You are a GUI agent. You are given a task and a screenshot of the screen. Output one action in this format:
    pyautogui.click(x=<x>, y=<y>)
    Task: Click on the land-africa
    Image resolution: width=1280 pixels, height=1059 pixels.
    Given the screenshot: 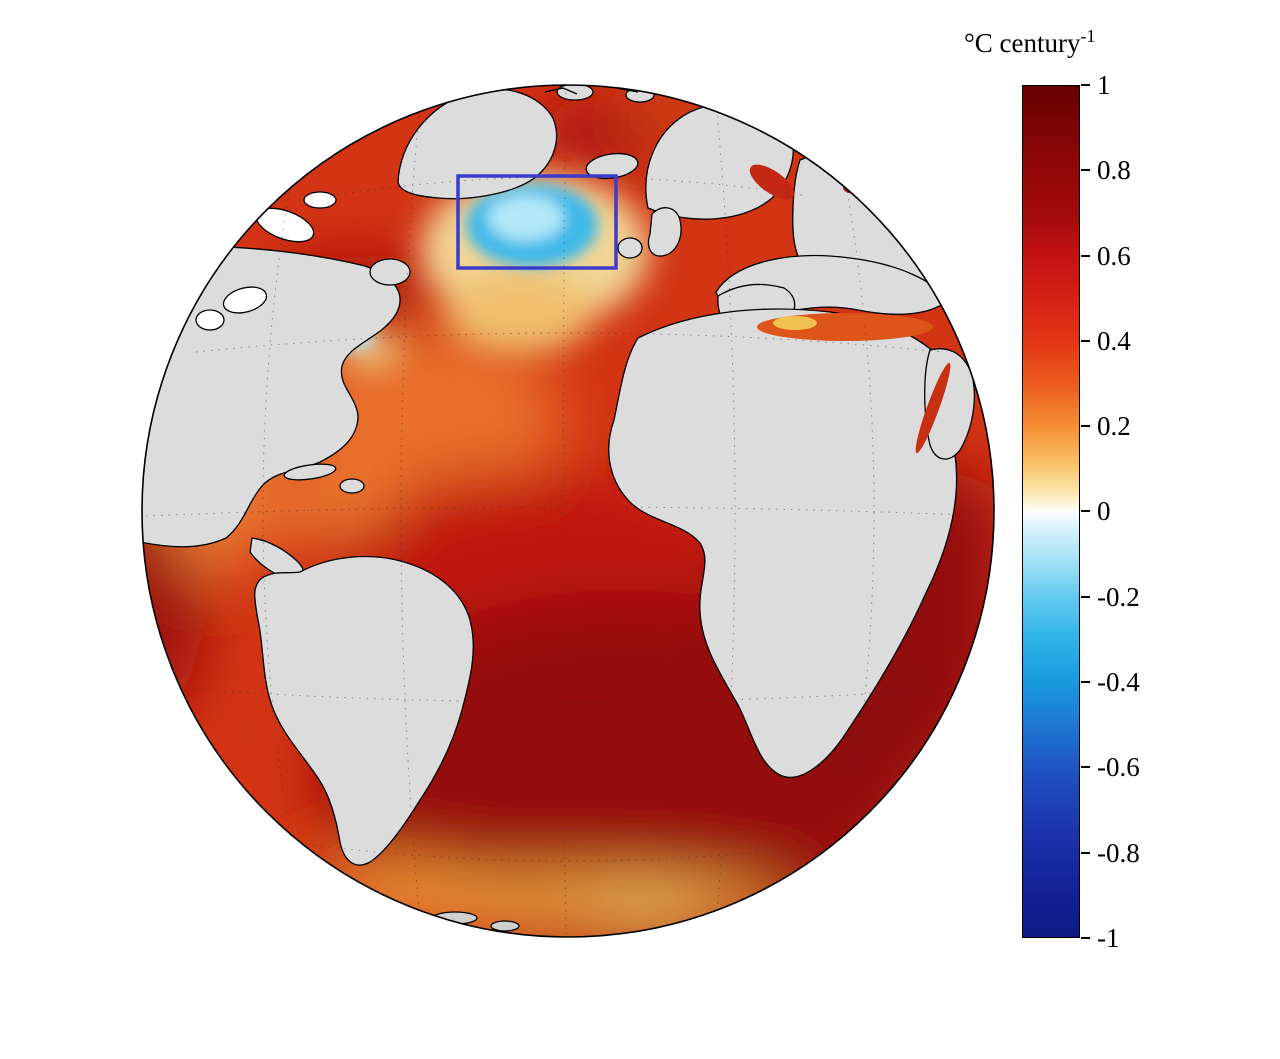 What is the action you would take?
    pyautogui.click(x=783, y=543)
    